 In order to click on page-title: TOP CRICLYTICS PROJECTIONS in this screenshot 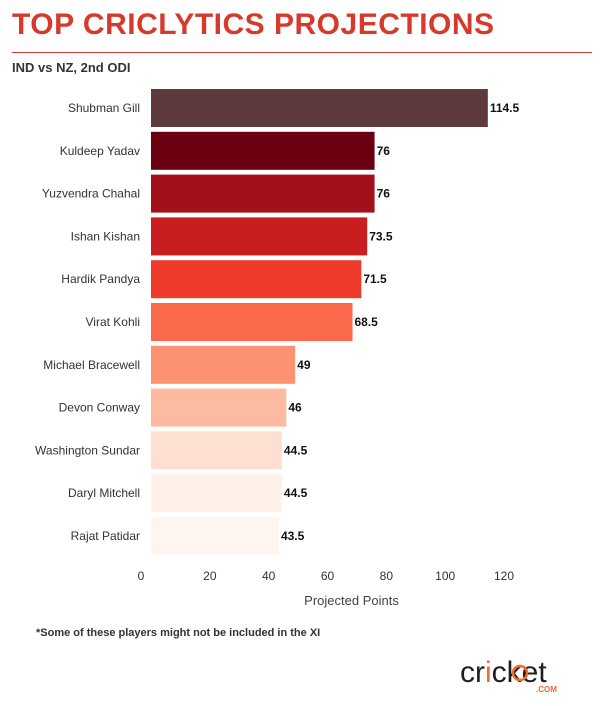, I will do `click(253, 24)`.